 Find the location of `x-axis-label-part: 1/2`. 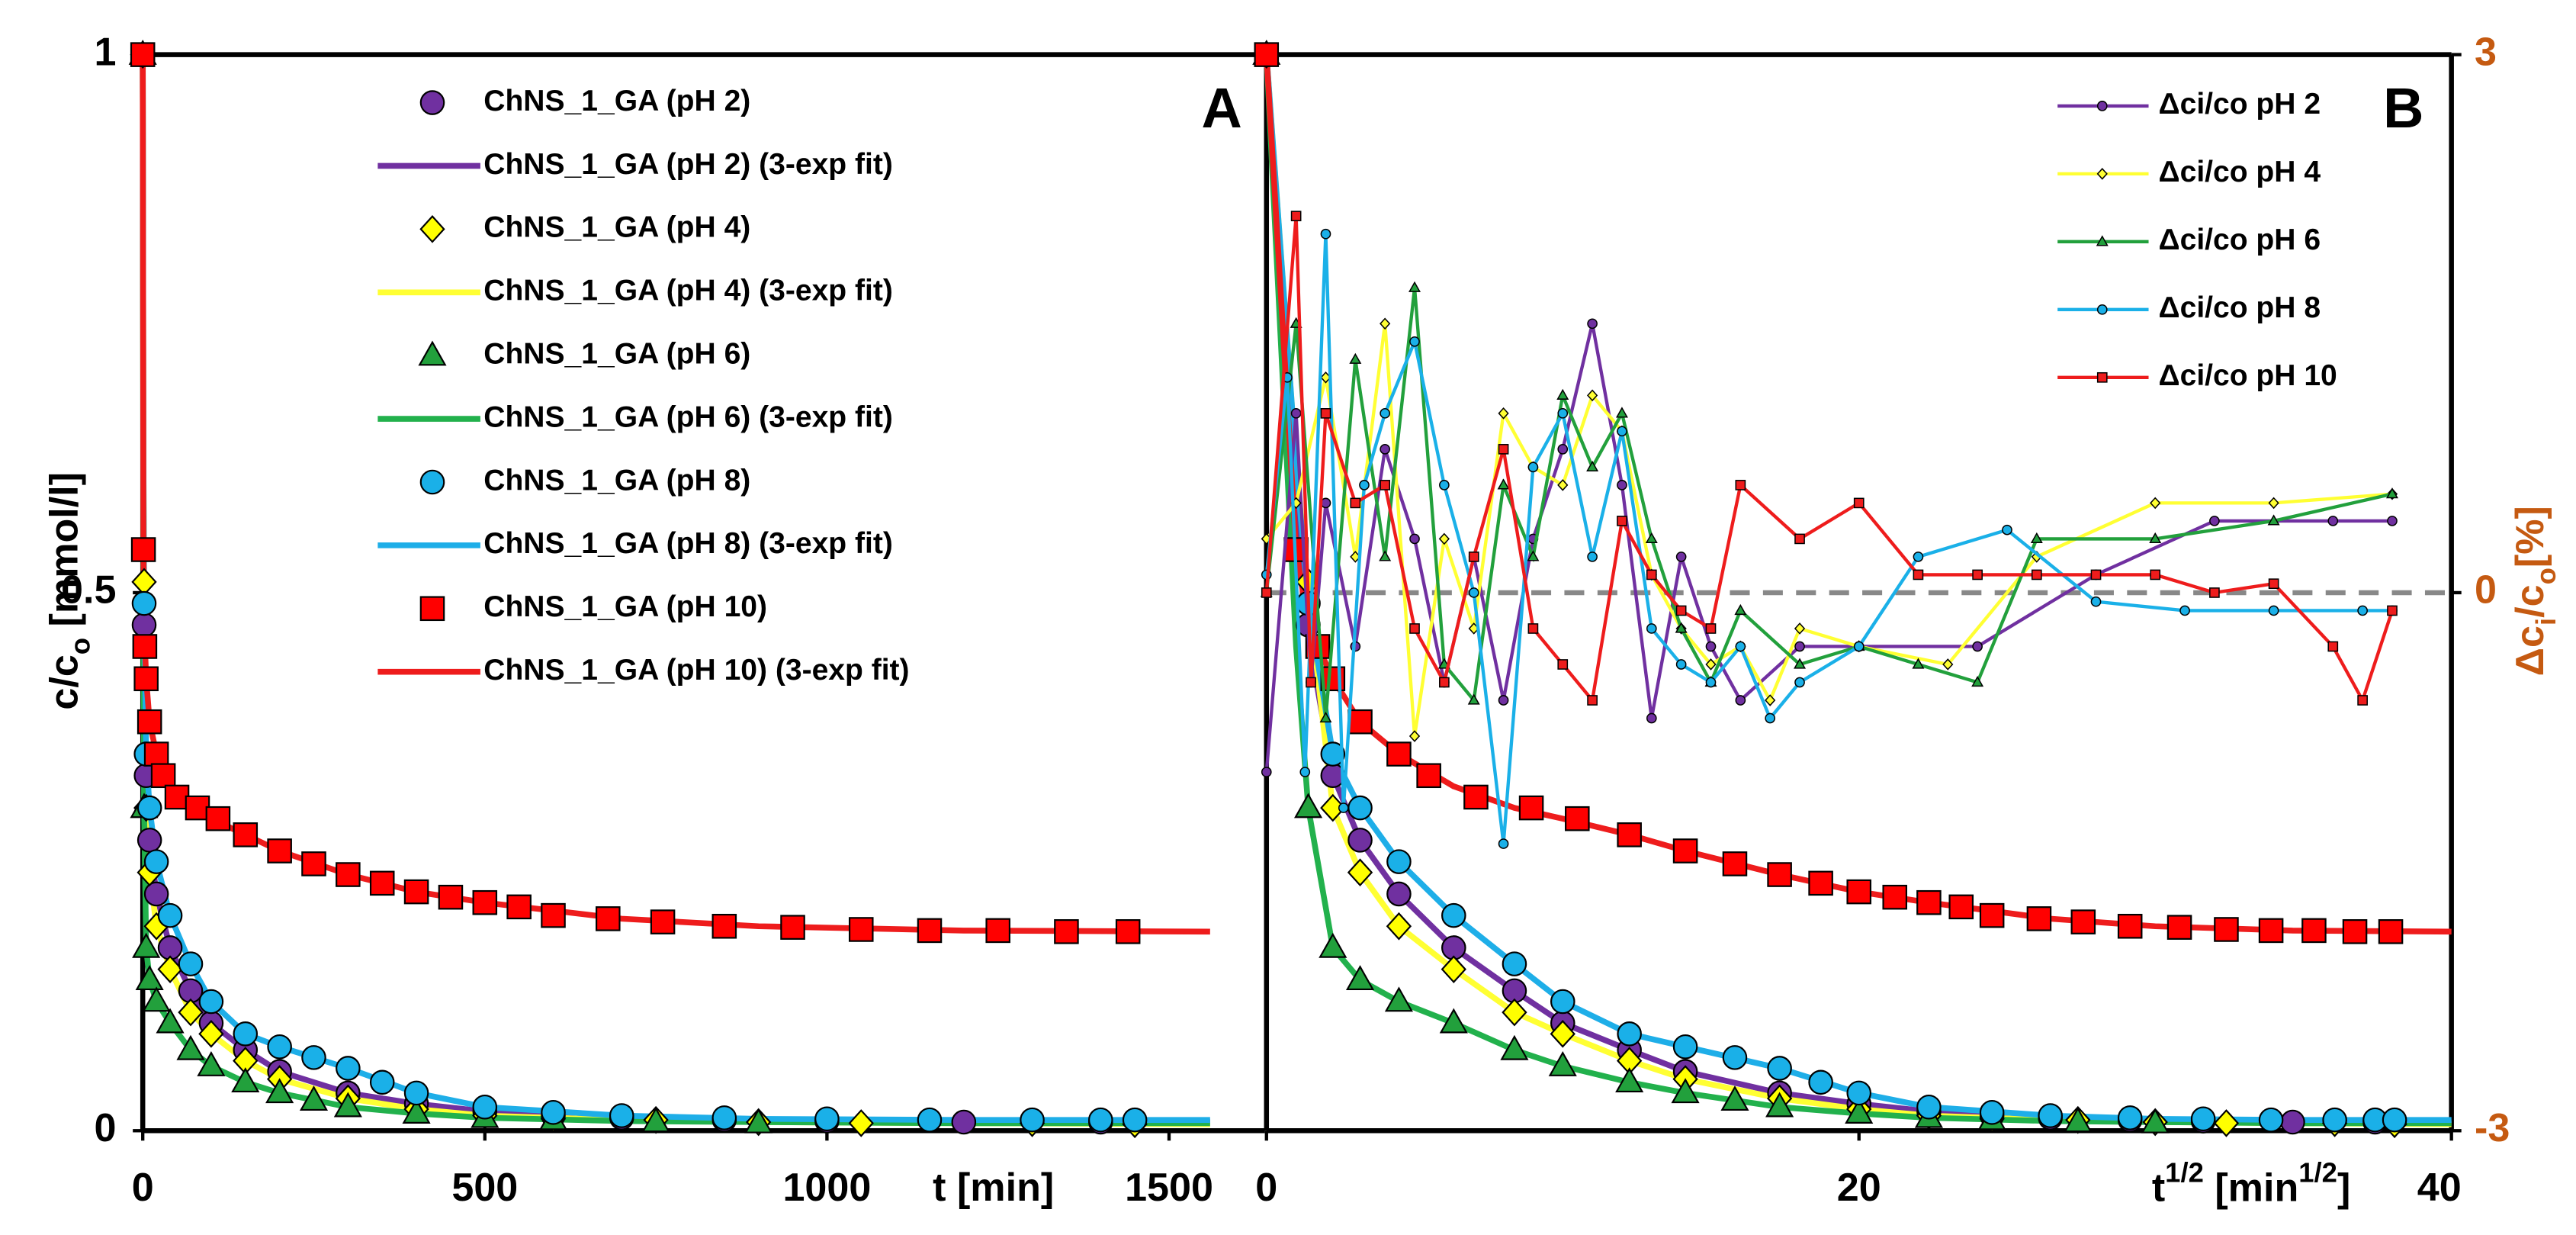

x-axis-label-part: 1/2 is located at coordinates (2317, 1172).